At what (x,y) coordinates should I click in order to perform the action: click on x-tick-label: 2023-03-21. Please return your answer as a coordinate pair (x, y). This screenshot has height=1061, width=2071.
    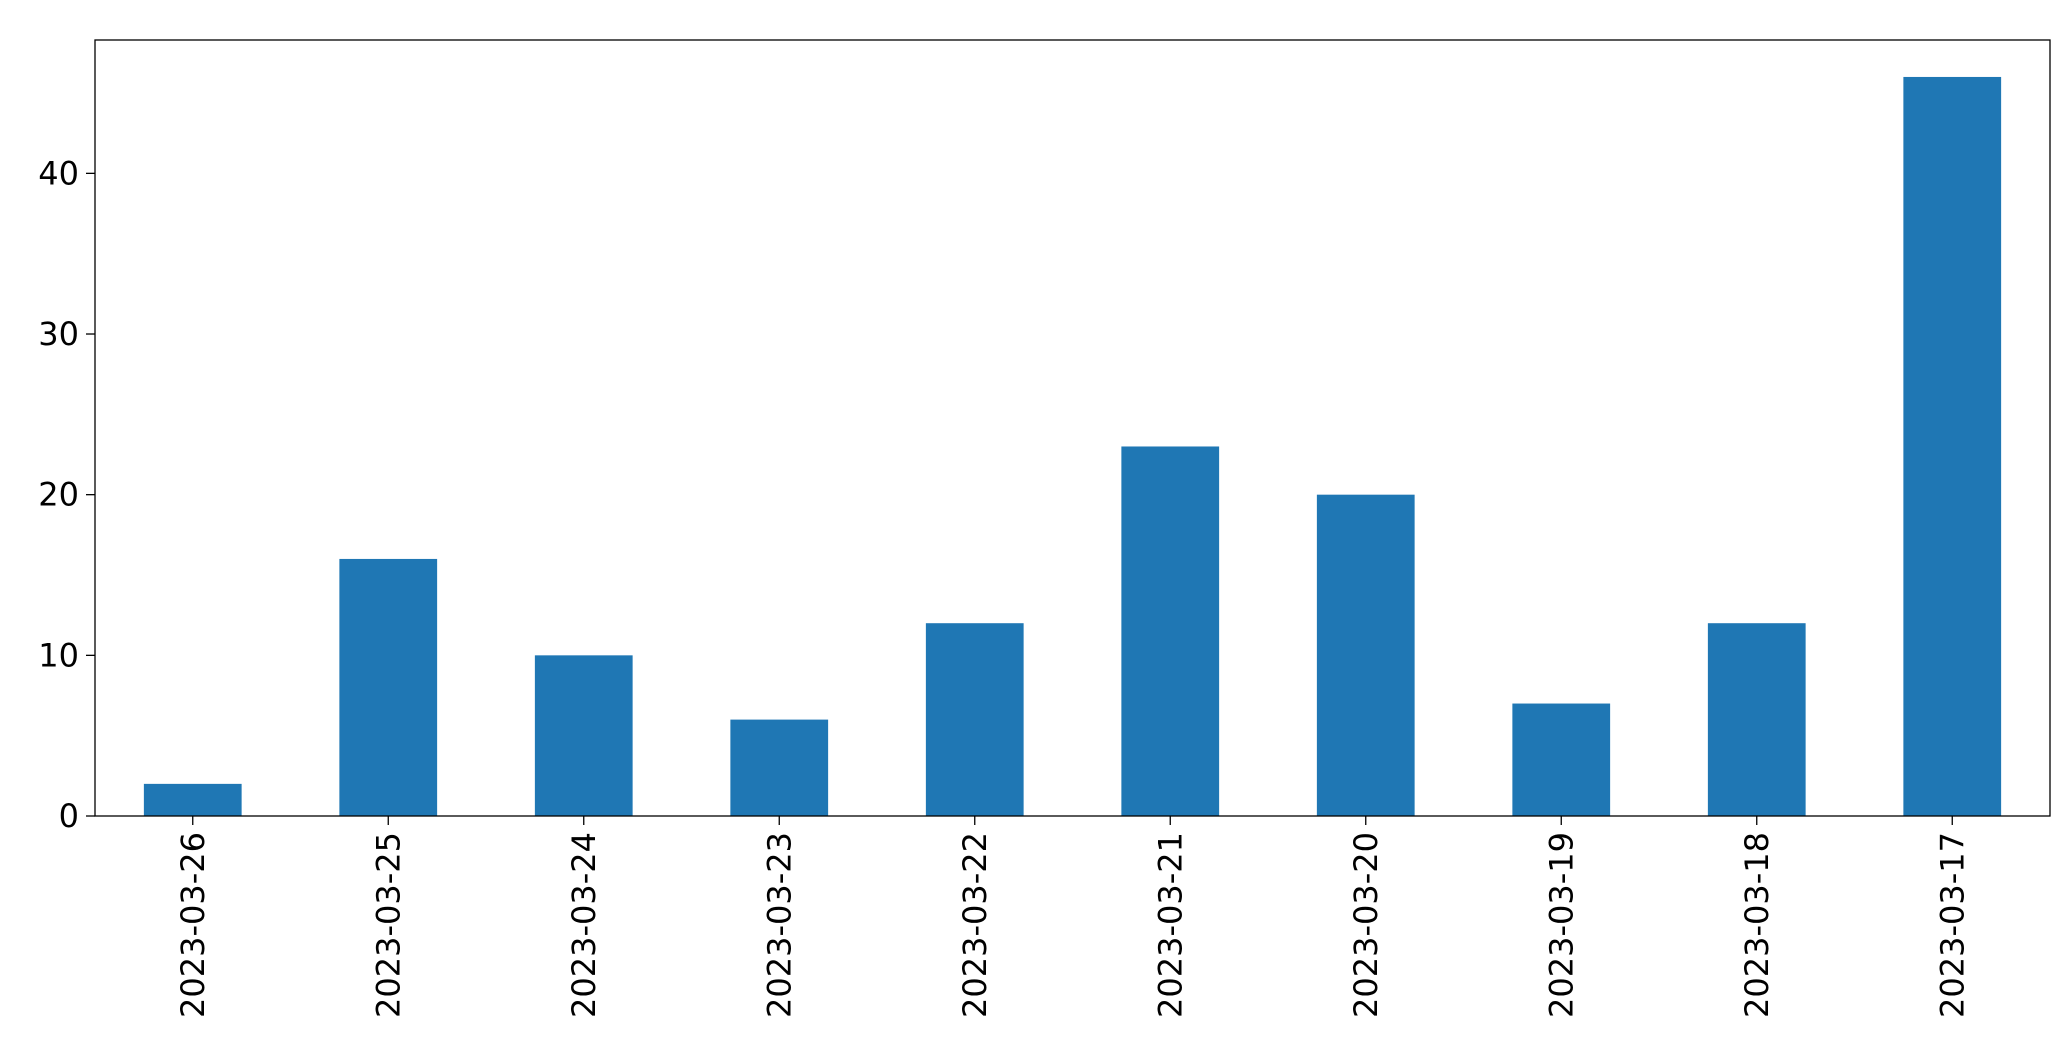
    Looking at the image, I should click on (1170, 925).